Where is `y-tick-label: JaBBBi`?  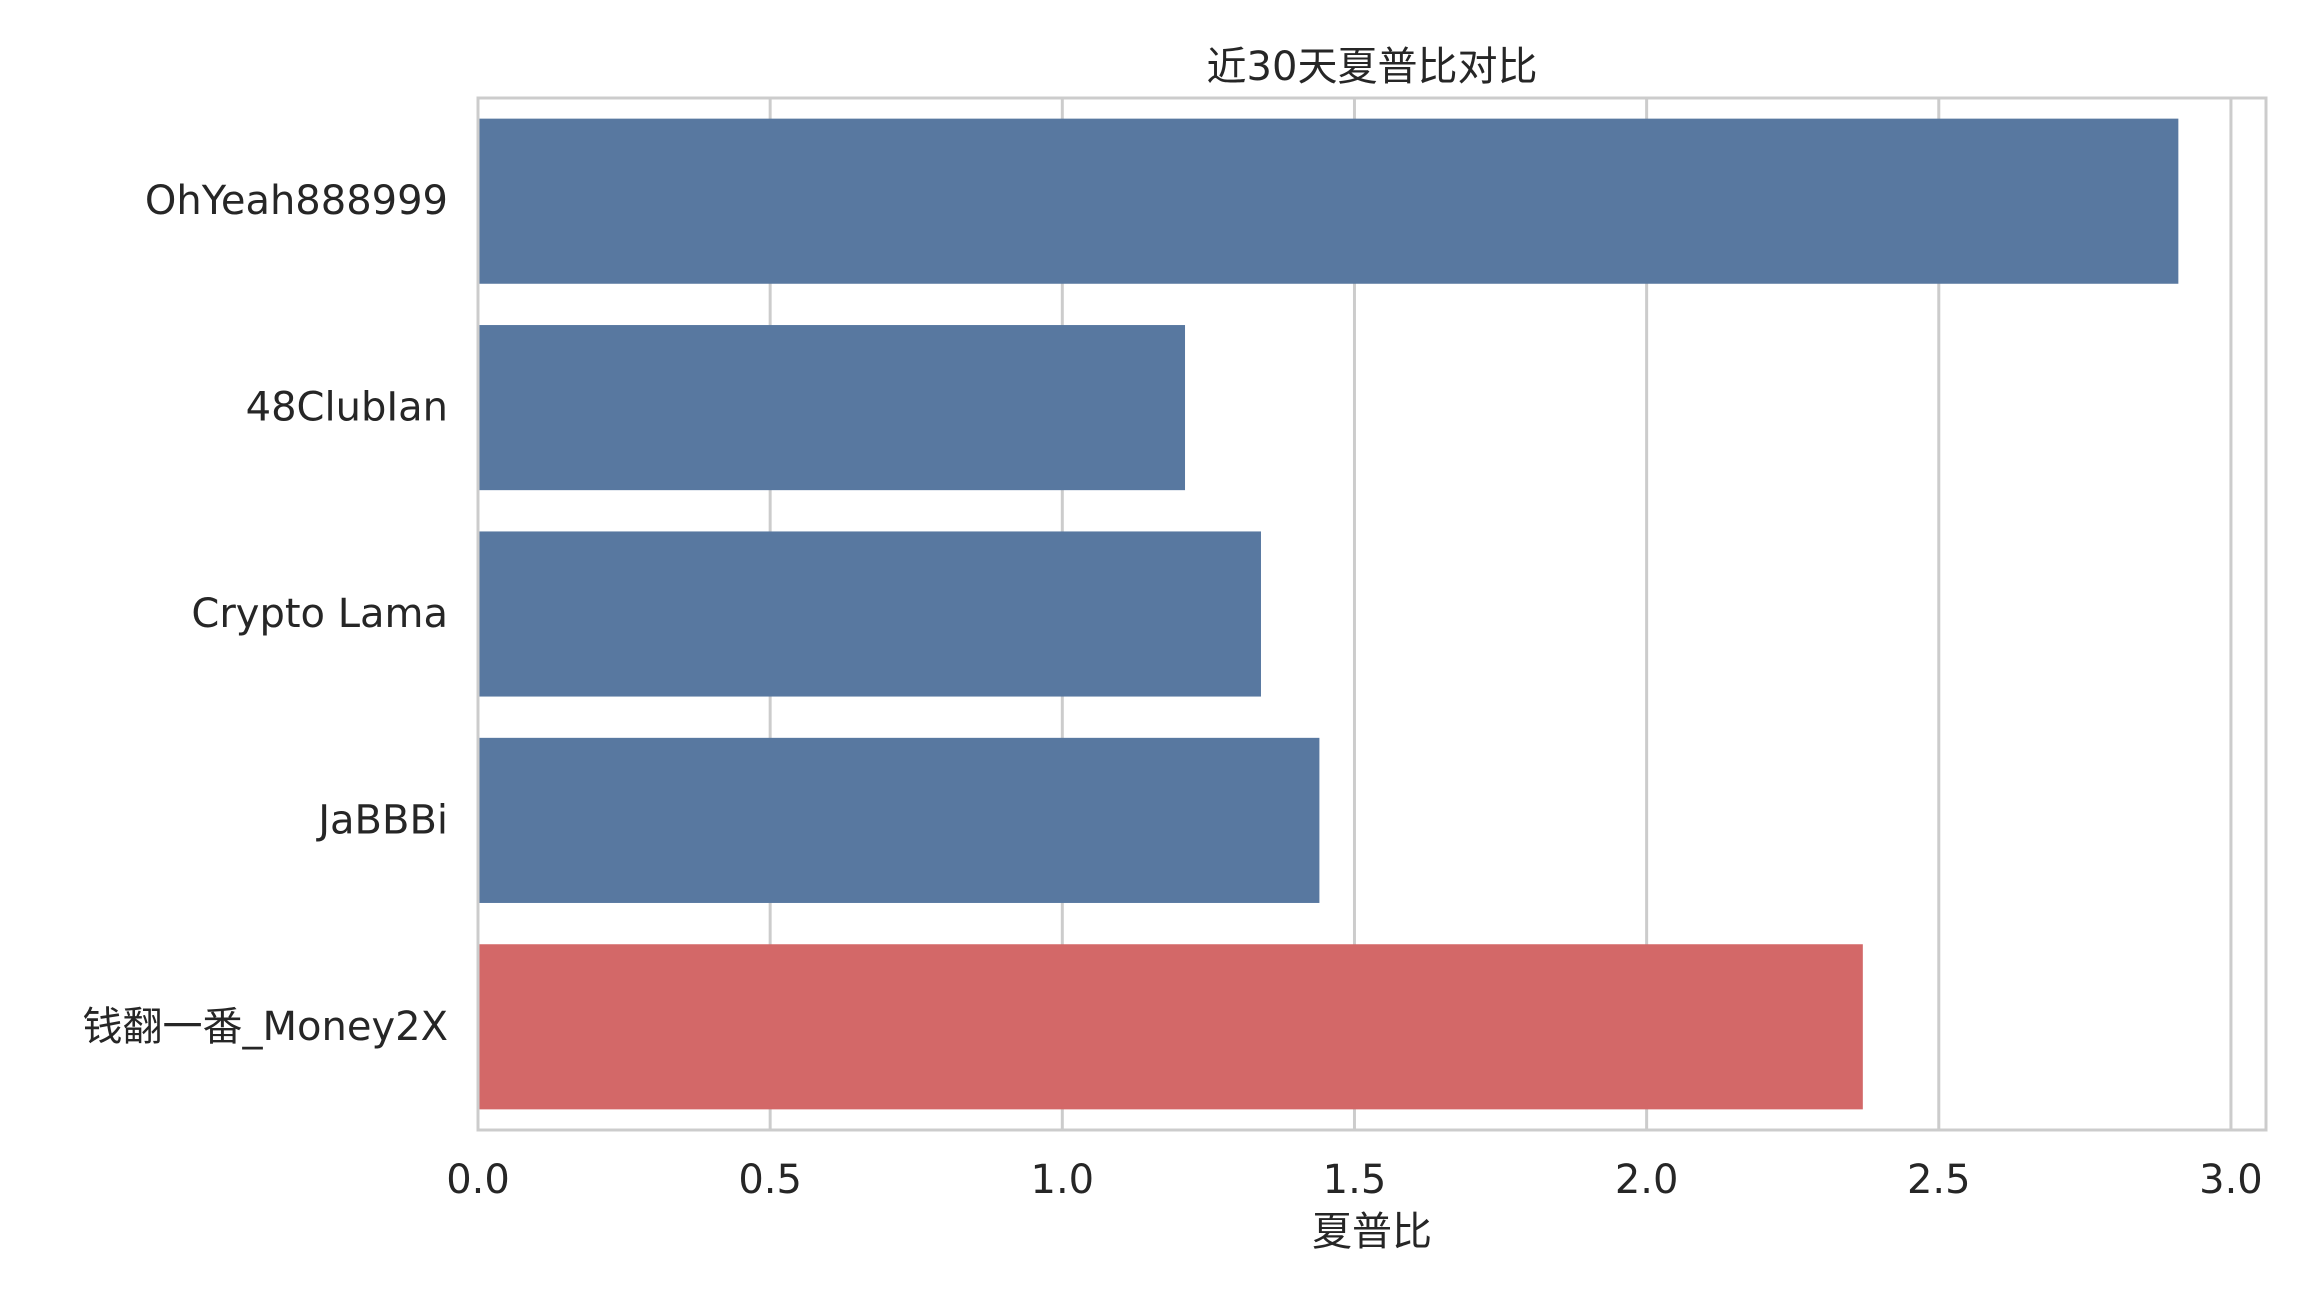 y-tick-label: JaBBBi is located at coordinates (381, 820).